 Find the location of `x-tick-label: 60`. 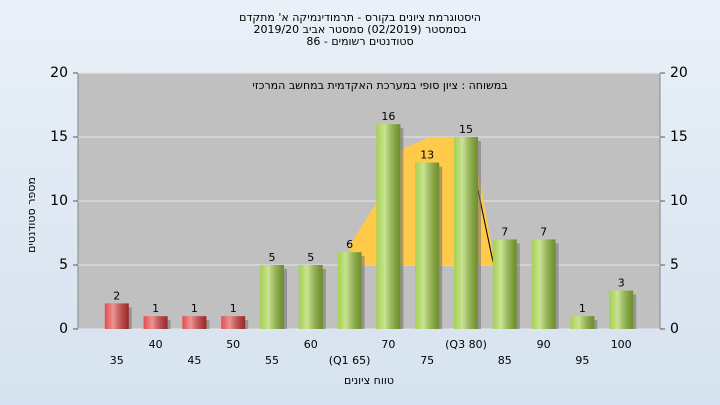

x-tick-label: 60 is located at coordinates (311, 344).